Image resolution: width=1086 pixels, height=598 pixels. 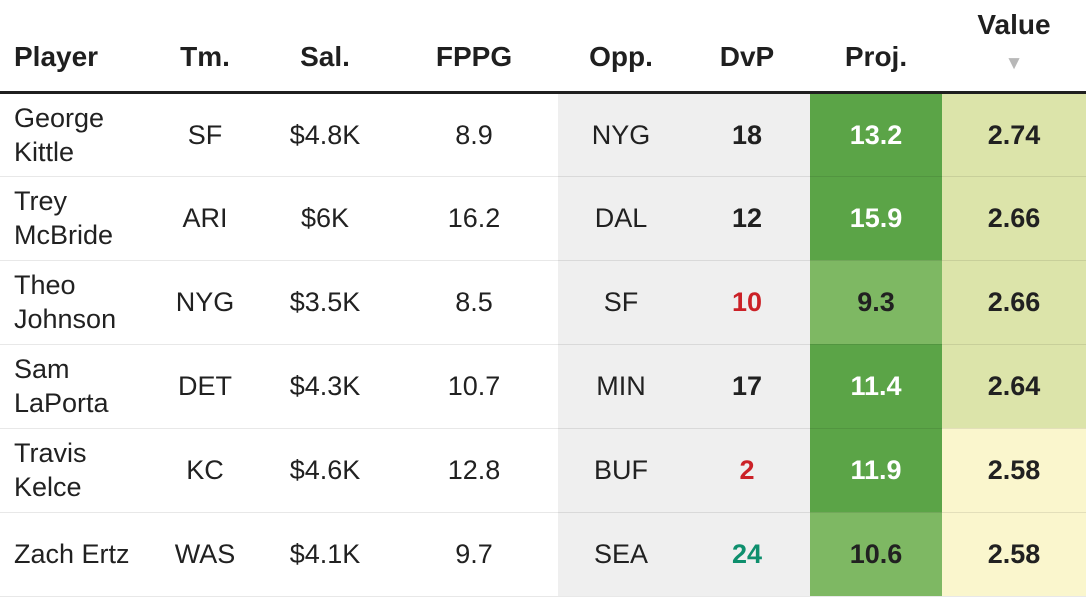 I want to click on dvp-cell: 2, so click(x=747, y=470).